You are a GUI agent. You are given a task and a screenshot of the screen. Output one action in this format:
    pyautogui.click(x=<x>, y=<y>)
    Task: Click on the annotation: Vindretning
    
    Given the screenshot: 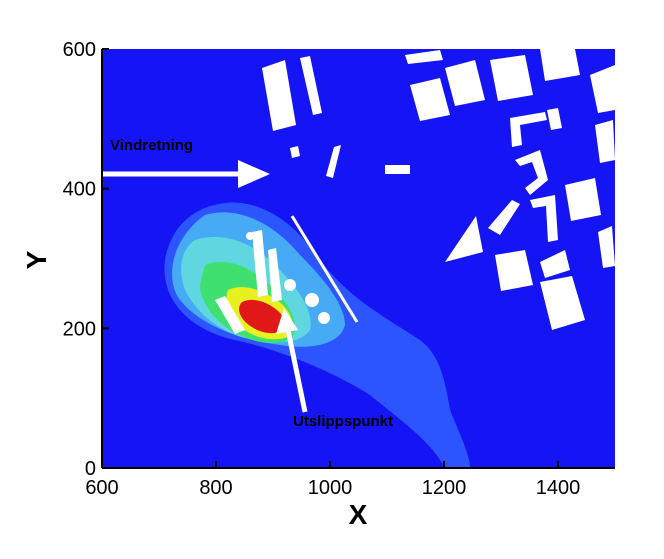 What is the action you would take?
    pyautogui.click(x=151, y=145)
    